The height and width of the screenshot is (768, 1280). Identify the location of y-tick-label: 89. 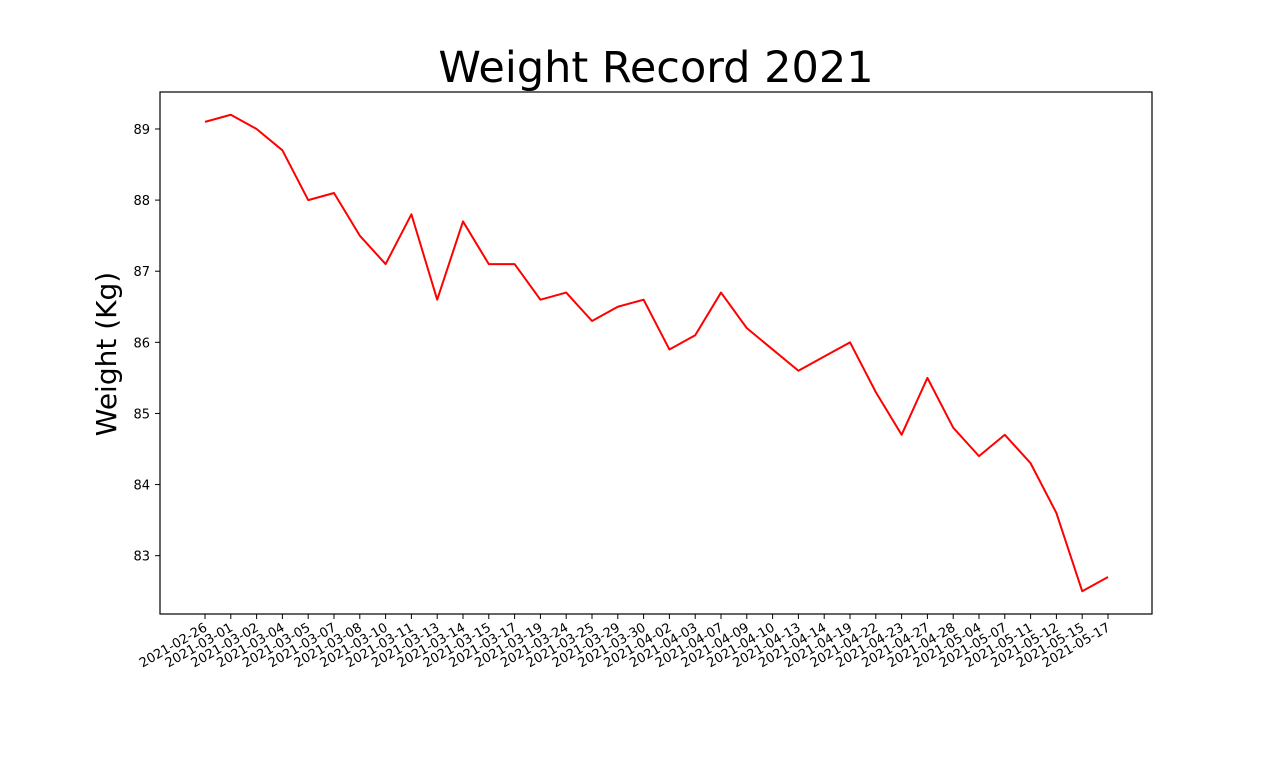
(141, 130).